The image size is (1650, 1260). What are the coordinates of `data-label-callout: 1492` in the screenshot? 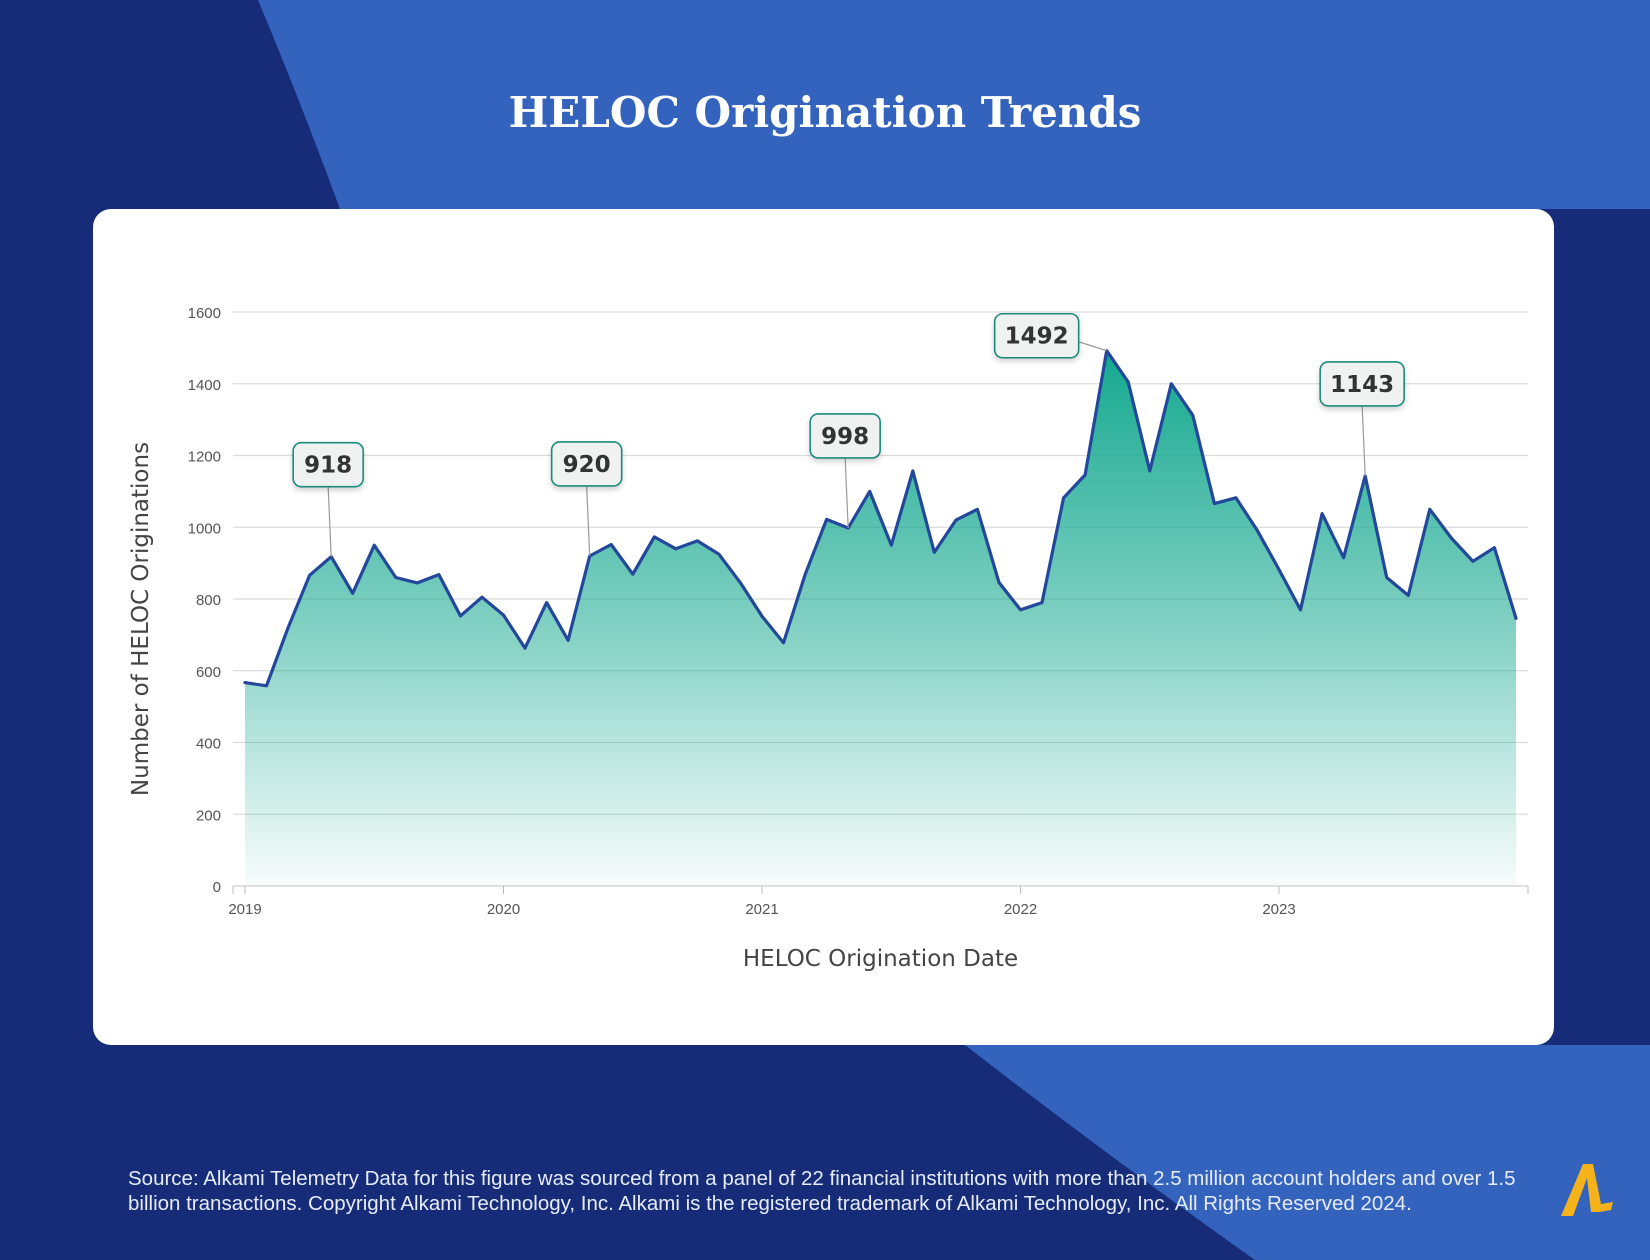 It's located at (1050, 335).